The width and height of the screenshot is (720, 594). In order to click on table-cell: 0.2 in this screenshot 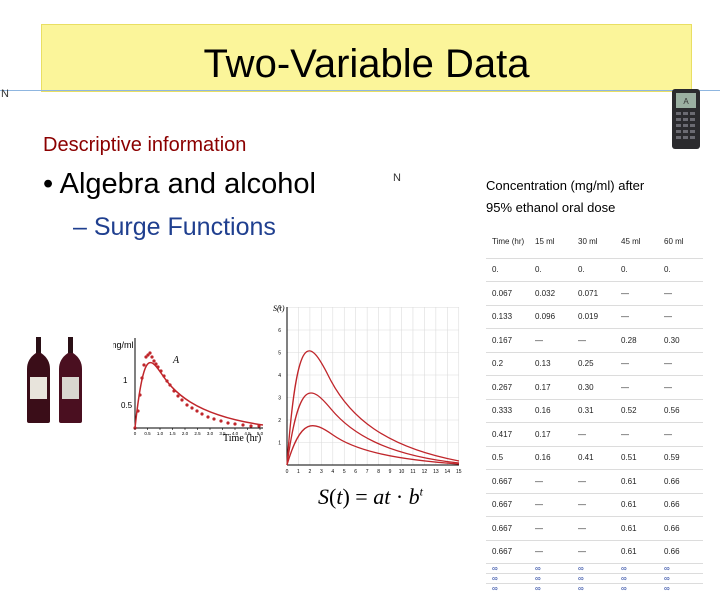, I will do `click(507, 363)`.